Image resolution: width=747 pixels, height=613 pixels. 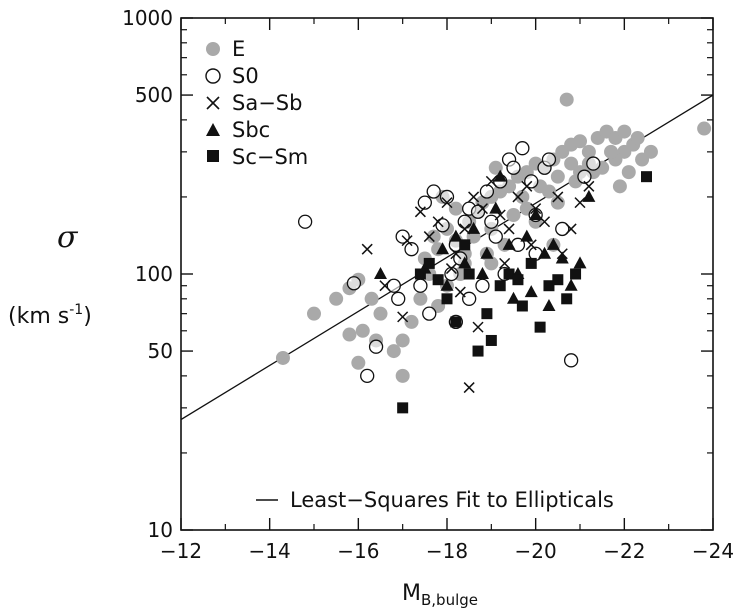 What do you see at coordinates (154, 95) in the screenshot?
I see `y-tick-label: 500` at bounding box center [154, 95].